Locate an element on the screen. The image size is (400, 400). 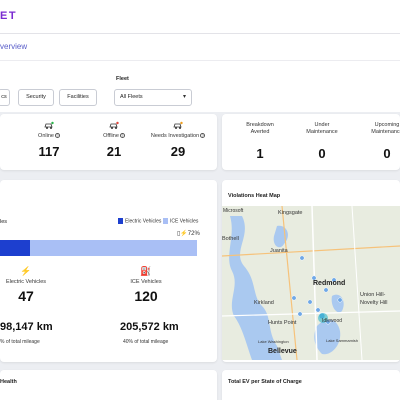
ice-stat: ⛽ ICE Vehicles 120 is located at coordinates (146, 285).